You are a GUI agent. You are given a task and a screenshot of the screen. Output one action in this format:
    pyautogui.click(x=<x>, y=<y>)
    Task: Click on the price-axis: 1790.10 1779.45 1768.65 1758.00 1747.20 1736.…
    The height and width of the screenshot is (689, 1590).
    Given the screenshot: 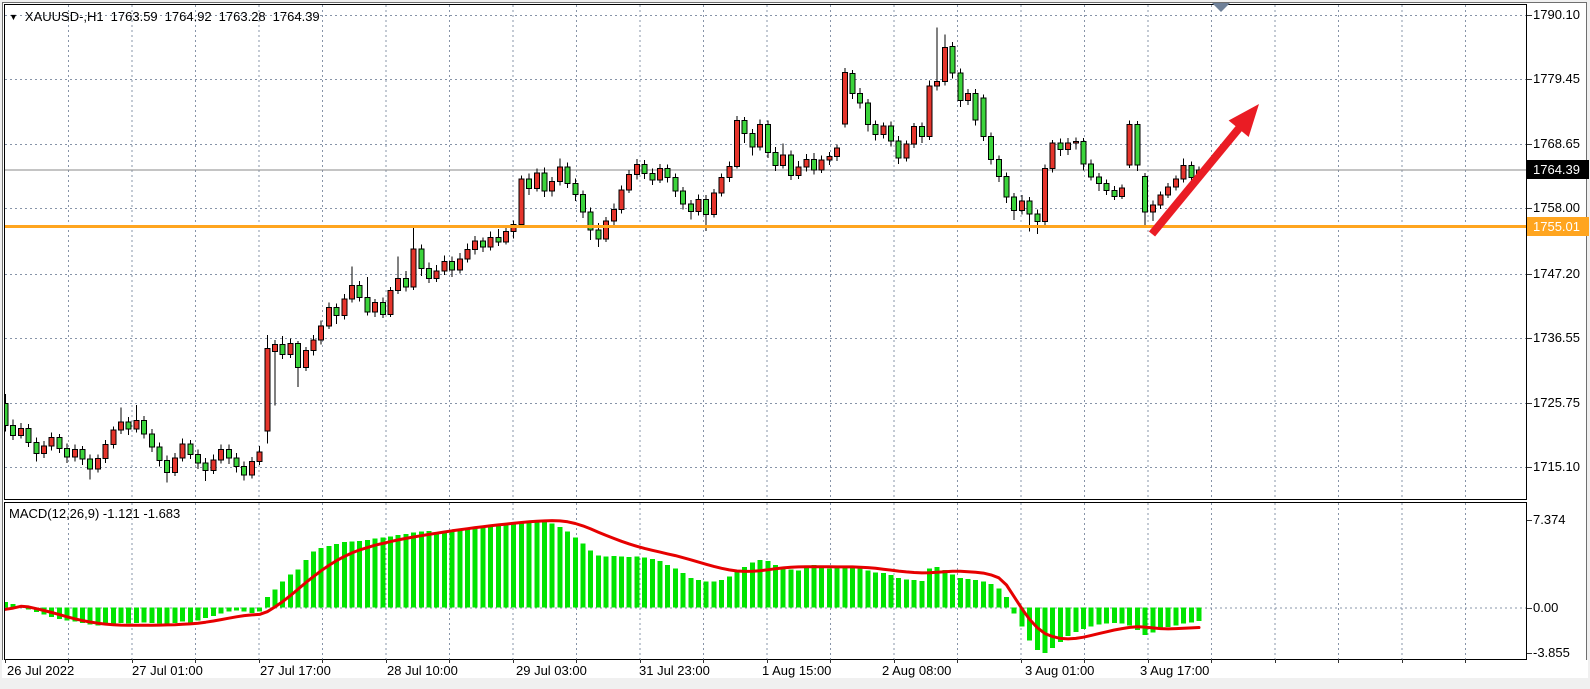 What is the action you would take?
    pyautogui.click(x=1558, y=340)
    